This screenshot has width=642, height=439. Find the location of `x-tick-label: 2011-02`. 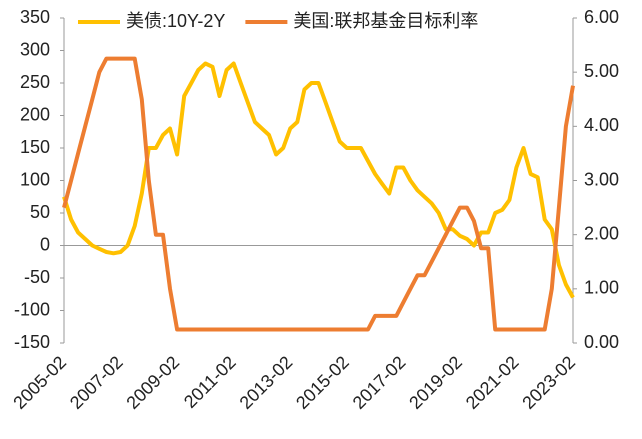

x-tick-label: 2011-02 is located at coordinates (210, 382).